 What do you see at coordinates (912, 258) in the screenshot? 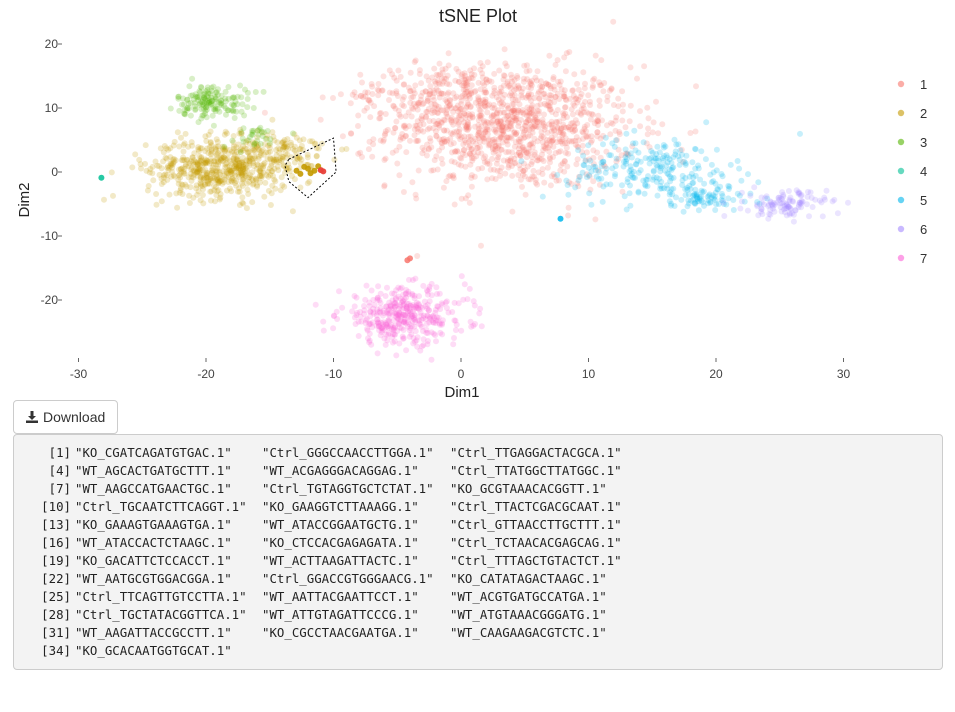
I see `legend-item-7: 7` at bounding box center [912, 258].